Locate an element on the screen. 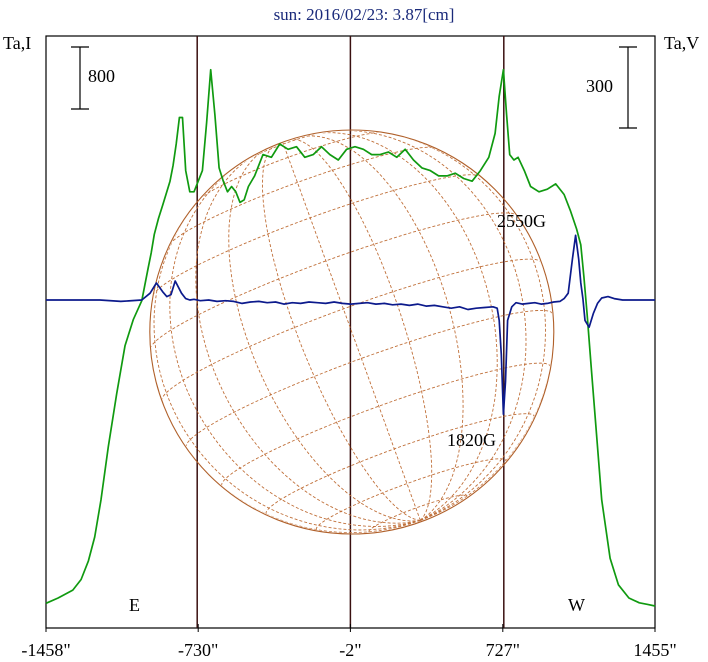  x-tick-label: 1455" is located at coordinates (654, 650).